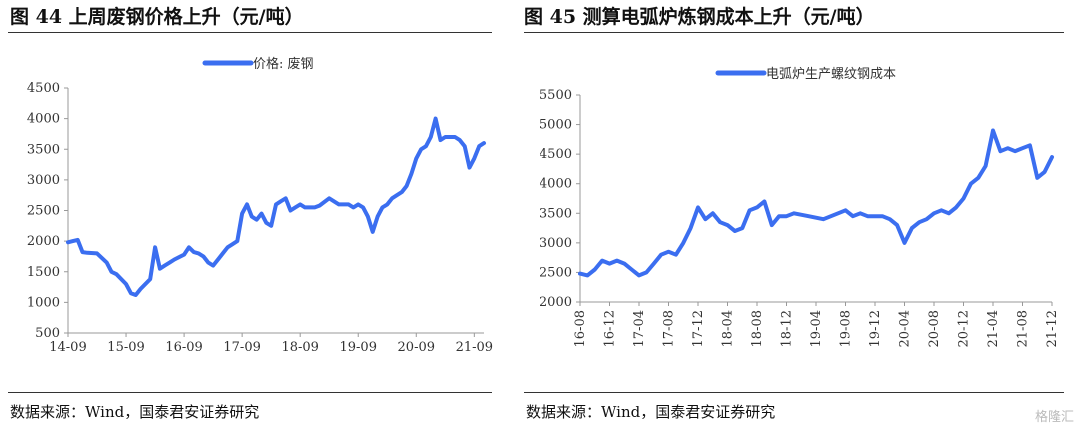 The image size is (1080, 431). I want to click on x-tick-label: 15-09, so click(125, 347).